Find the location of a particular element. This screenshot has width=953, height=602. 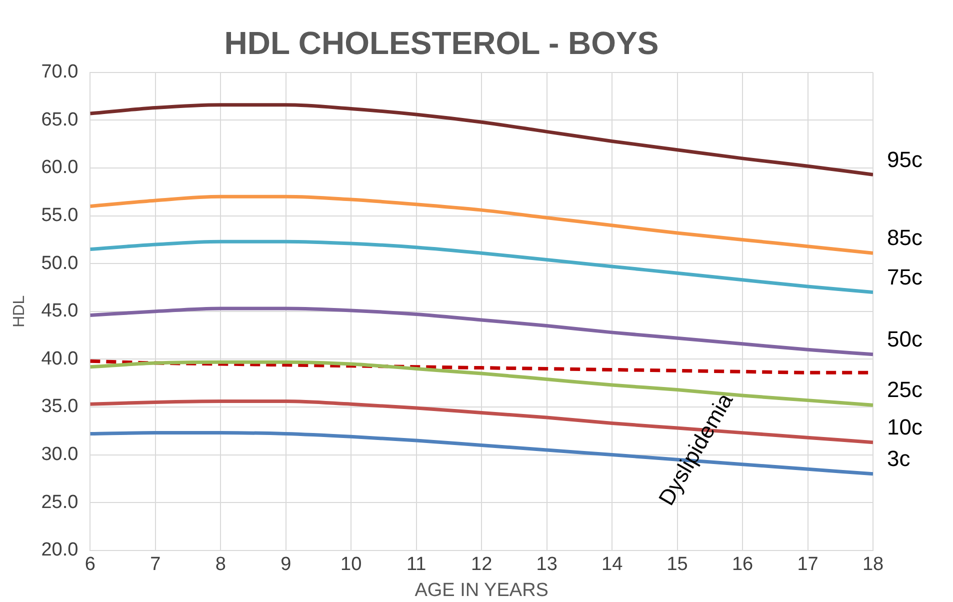

y-tick-label: 25.0 is located at coordinates (59, 502).